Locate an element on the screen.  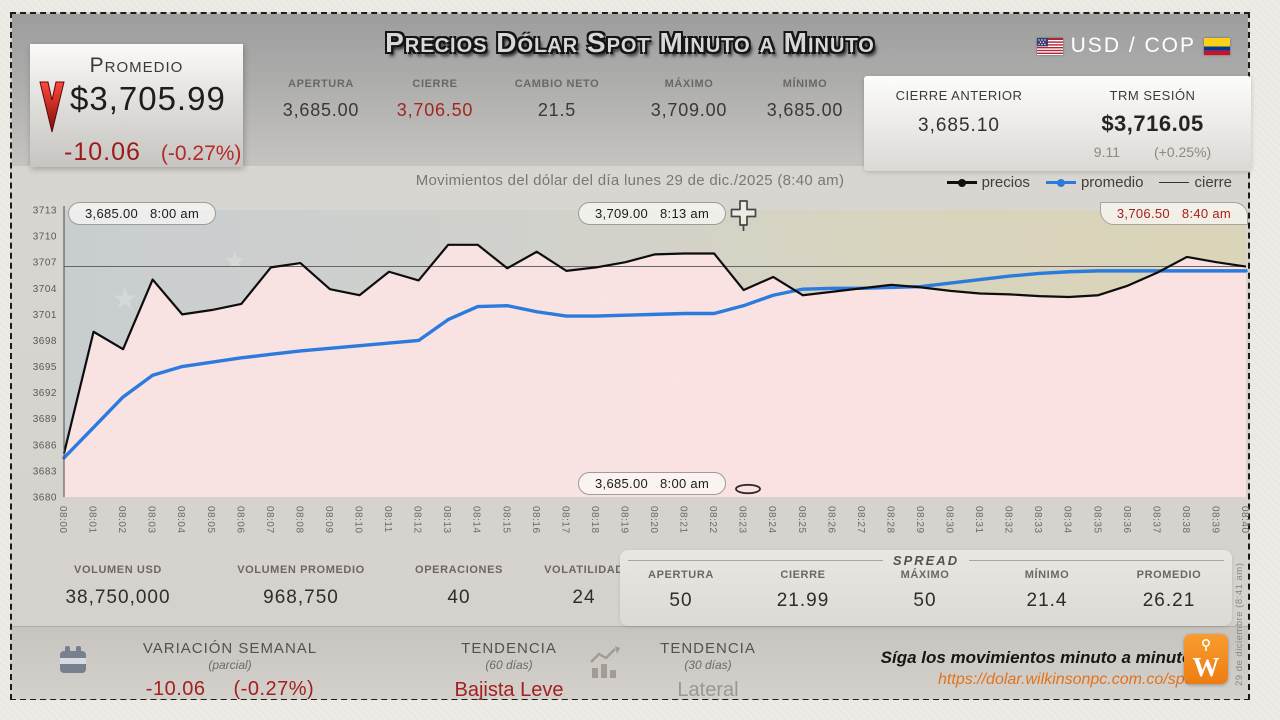
svg-text: 3707 is located at coordinates (45, 263).